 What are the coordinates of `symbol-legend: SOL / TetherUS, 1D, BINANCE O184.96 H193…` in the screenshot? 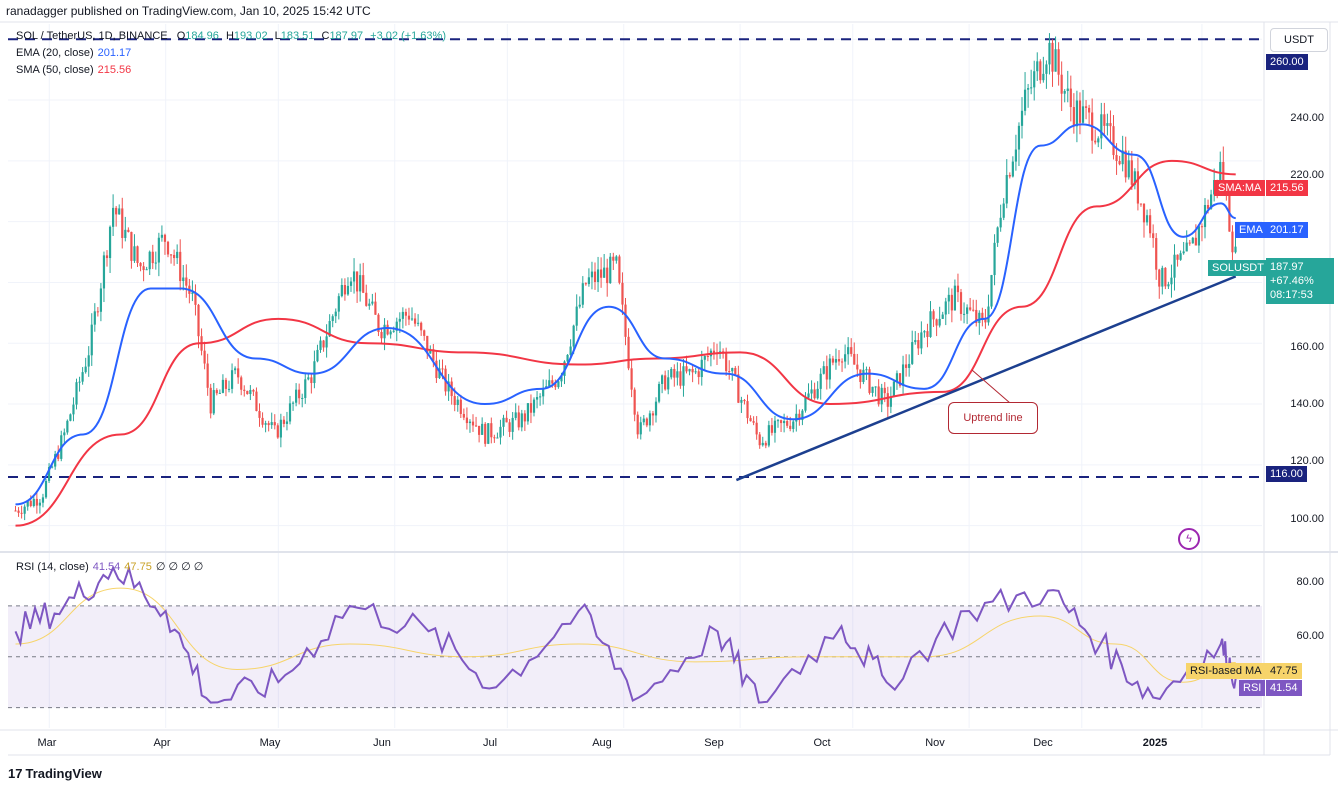 It's located at (231, 36).